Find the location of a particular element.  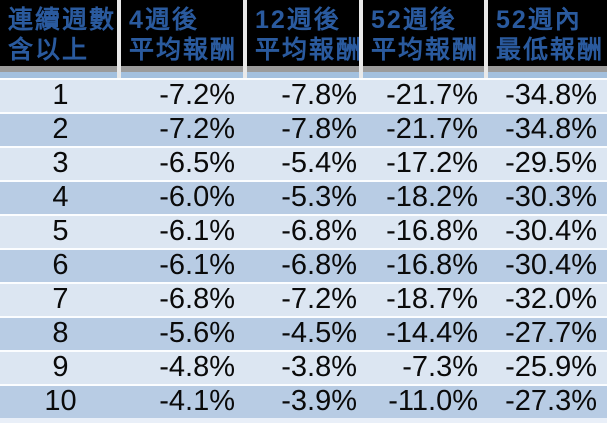

table-row: 6 -6.1% -6.8% -16.8% -30.4% is located at coordinates (303, 265).